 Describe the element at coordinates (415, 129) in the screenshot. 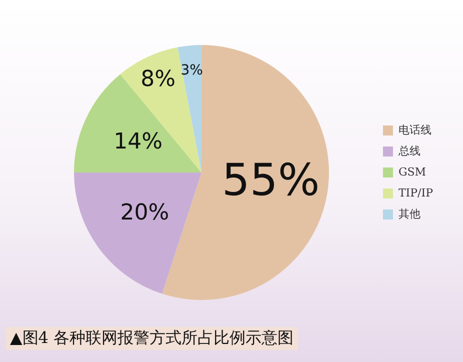

I see `legend-label: 电话线` at that location.